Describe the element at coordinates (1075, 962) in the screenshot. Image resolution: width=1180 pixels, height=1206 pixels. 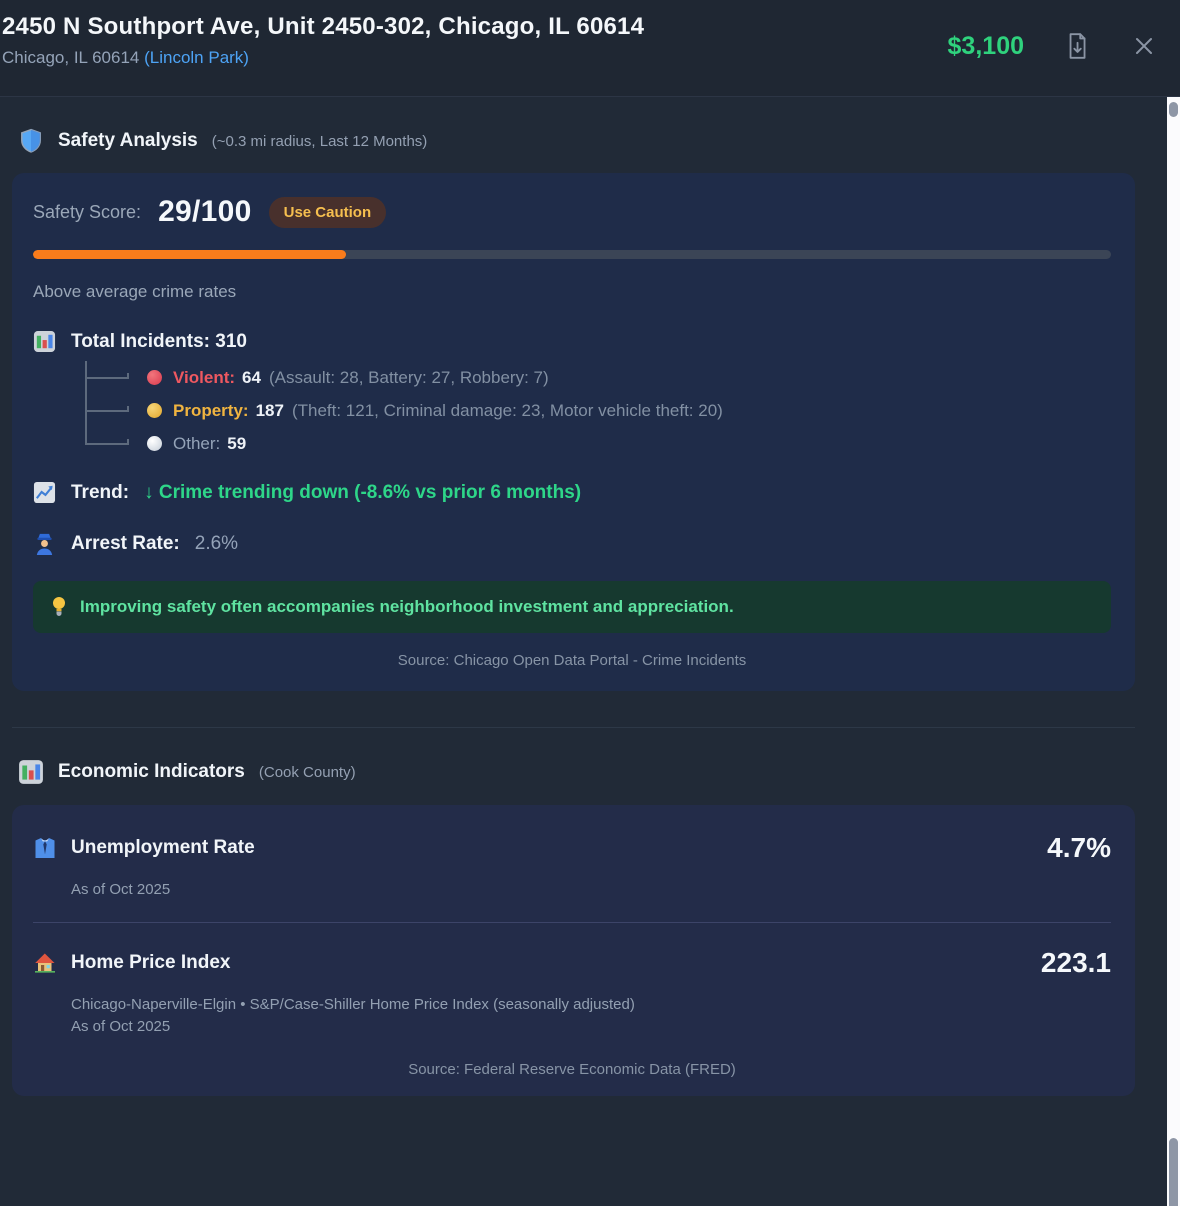
I see `home-price-value: 223.1` at that location.